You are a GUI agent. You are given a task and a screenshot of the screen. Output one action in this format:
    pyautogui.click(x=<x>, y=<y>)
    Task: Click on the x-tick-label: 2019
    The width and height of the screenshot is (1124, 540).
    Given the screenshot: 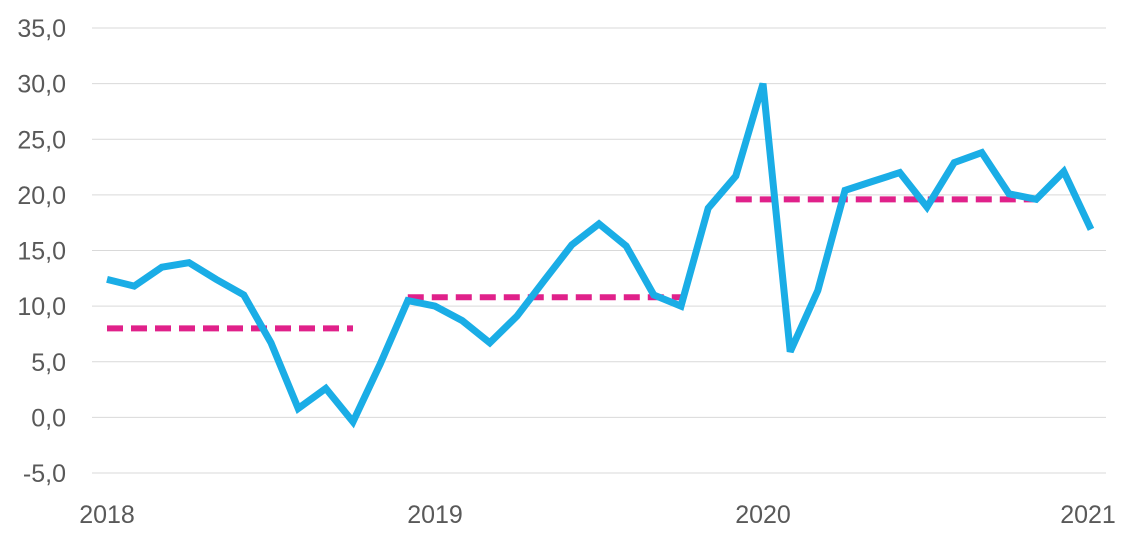 What is the action you would take?
    pyautogui.click(x=435, y=515)
    